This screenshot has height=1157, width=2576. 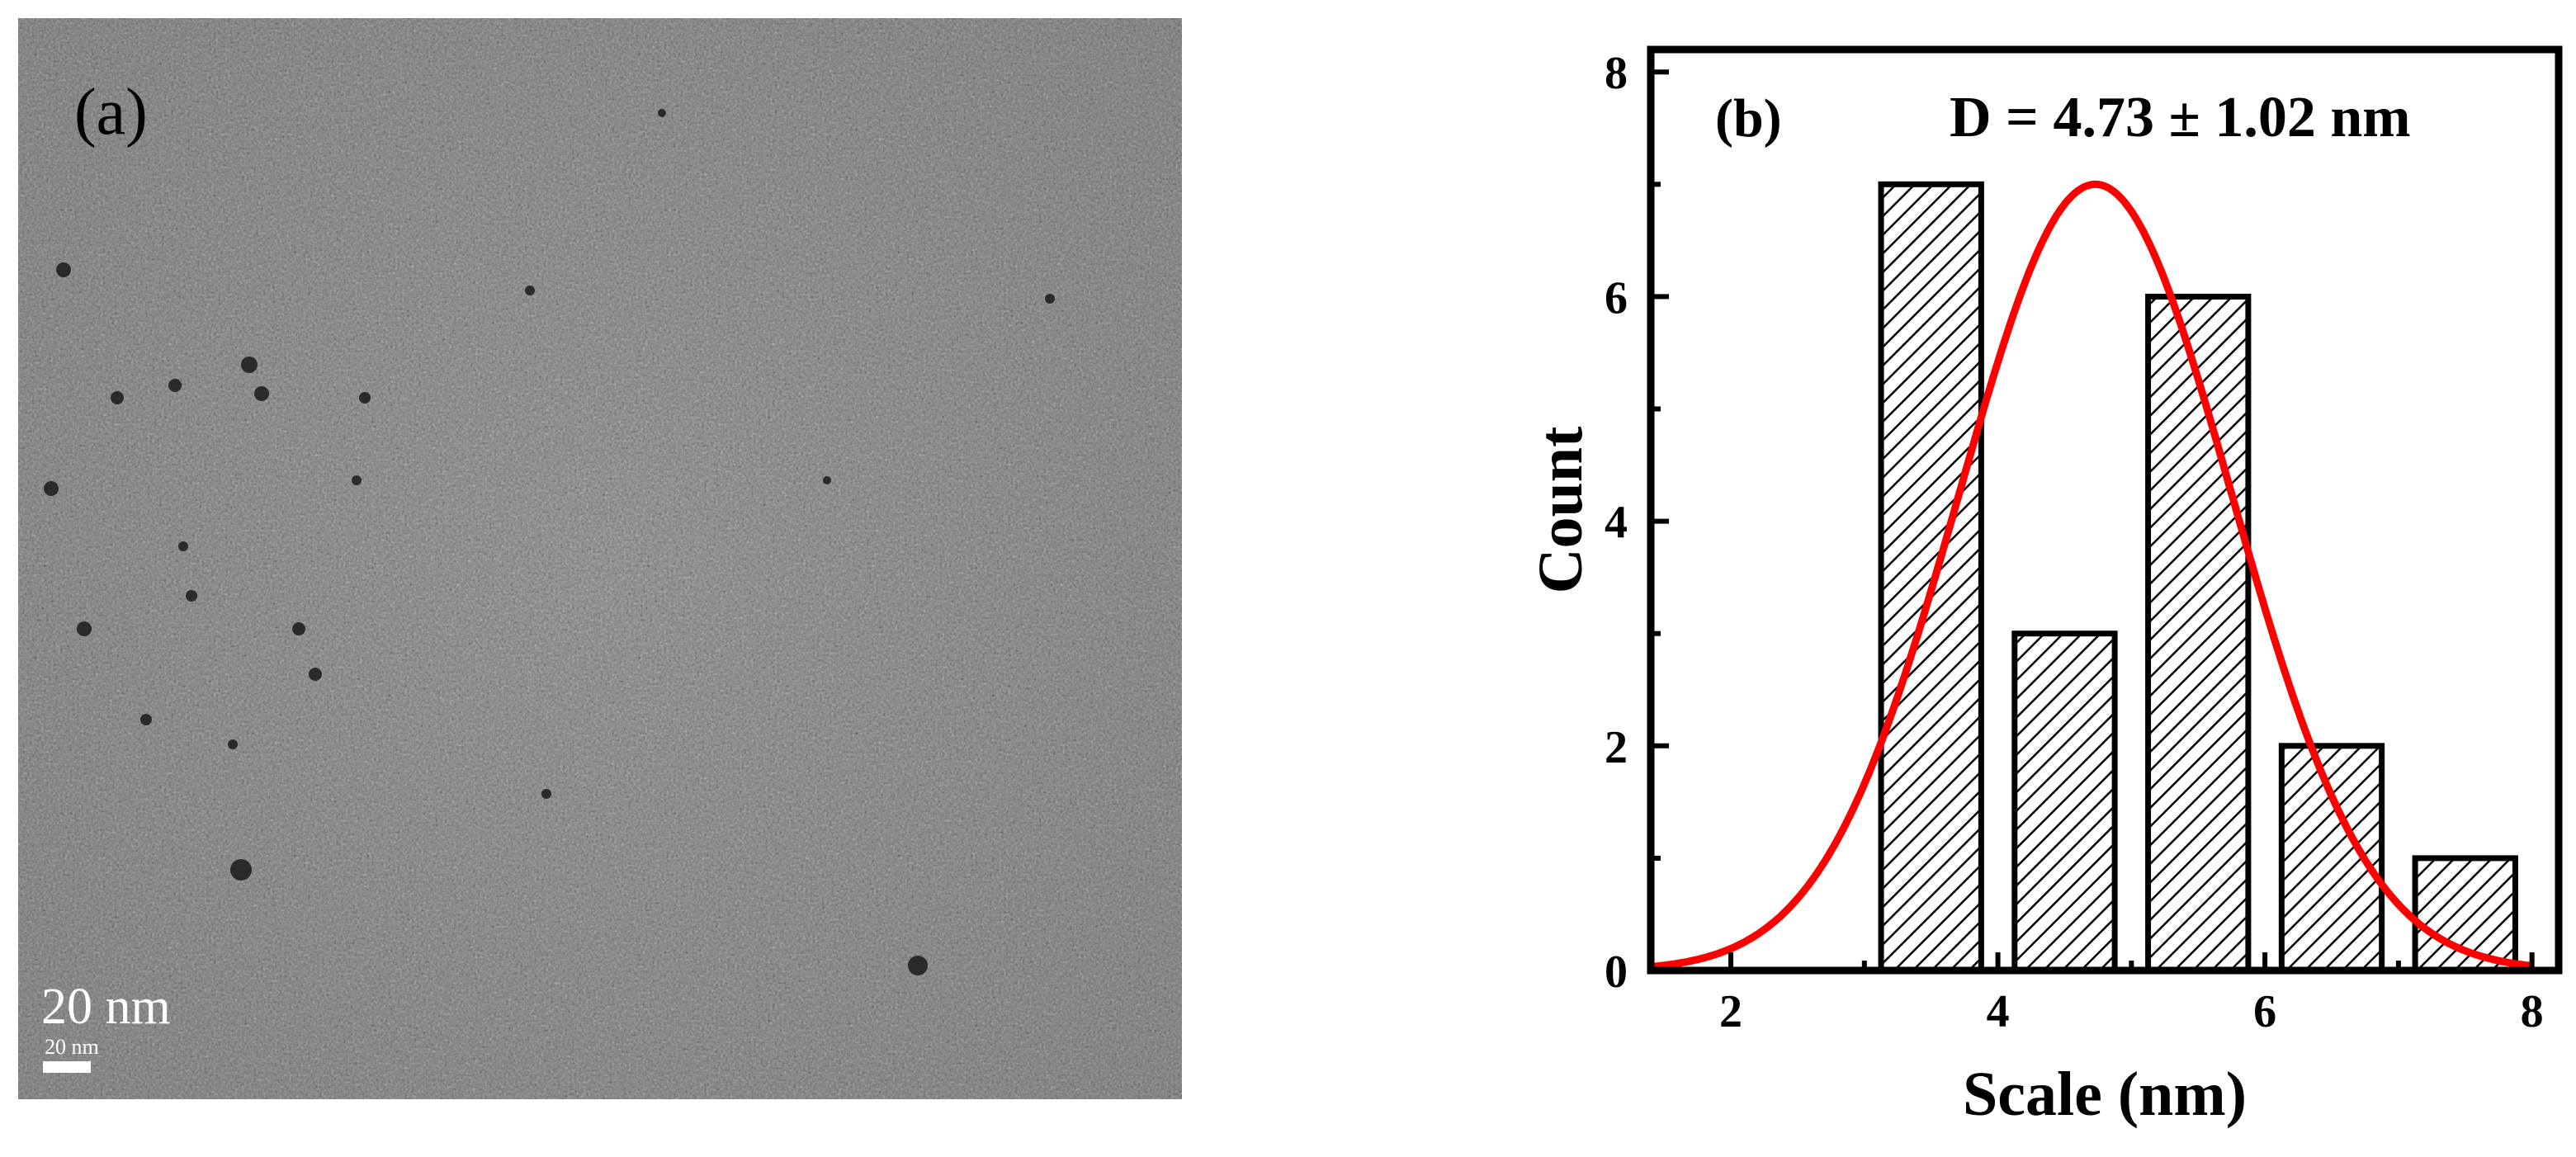 I want to click on y-tick-label: 4, so click(x=1616, y=523).